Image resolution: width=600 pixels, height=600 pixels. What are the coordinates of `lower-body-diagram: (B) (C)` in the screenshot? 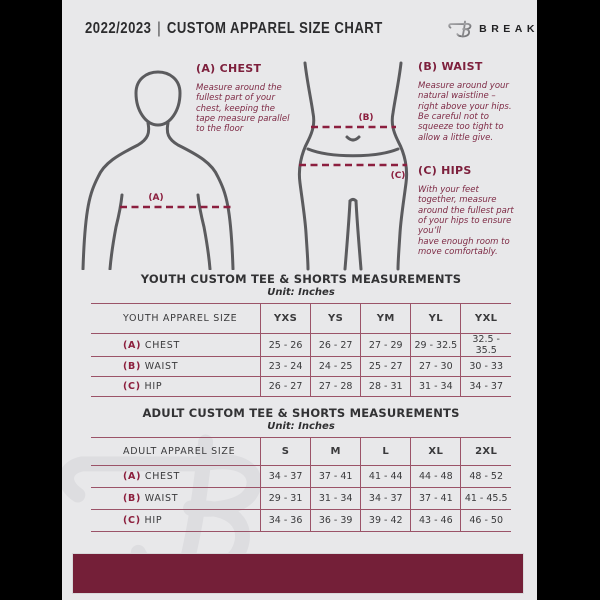 It's located at (353, 166).